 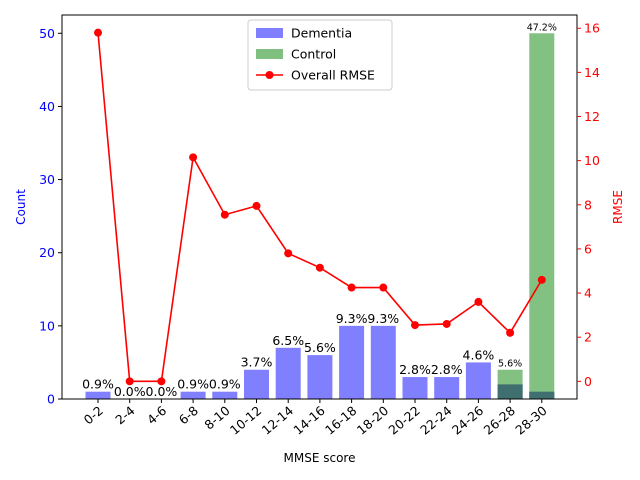 I want to click on right-tick-label-4: 4, so click(x=588, y=293).